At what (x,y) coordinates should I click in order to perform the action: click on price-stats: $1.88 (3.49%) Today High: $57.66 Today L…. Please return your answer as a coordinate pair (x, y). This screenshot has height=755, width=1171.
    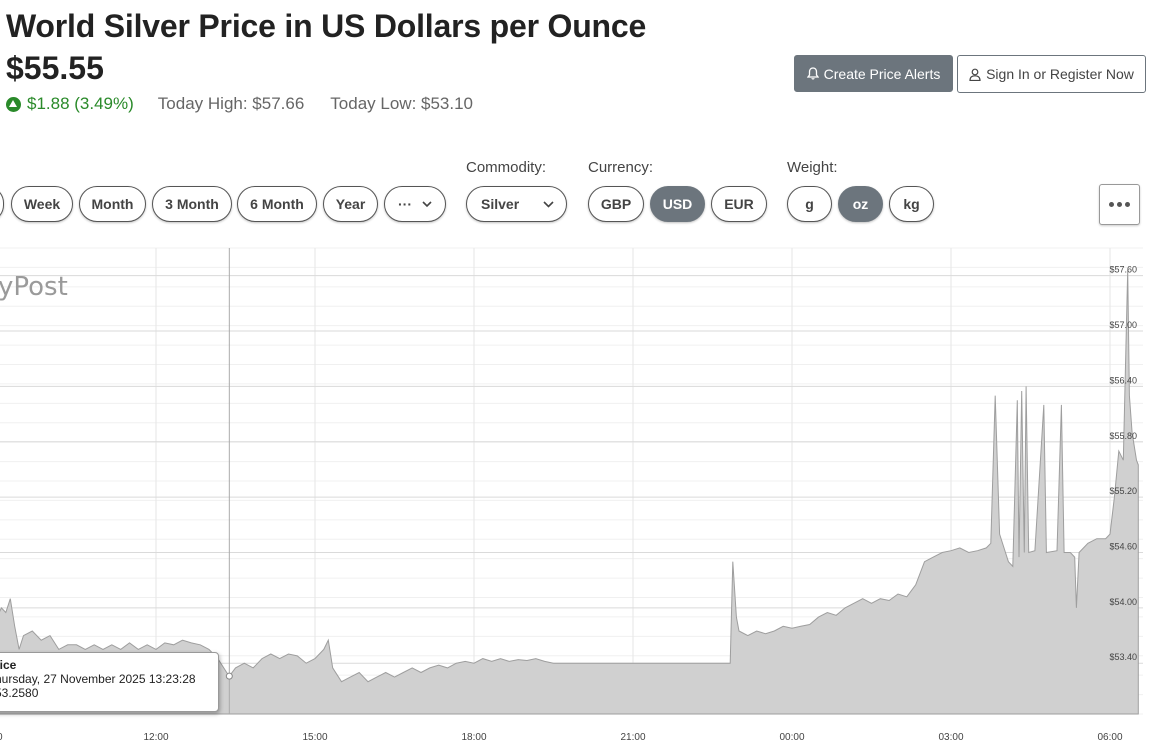
    Looking at the image, I should click on (252, 104).